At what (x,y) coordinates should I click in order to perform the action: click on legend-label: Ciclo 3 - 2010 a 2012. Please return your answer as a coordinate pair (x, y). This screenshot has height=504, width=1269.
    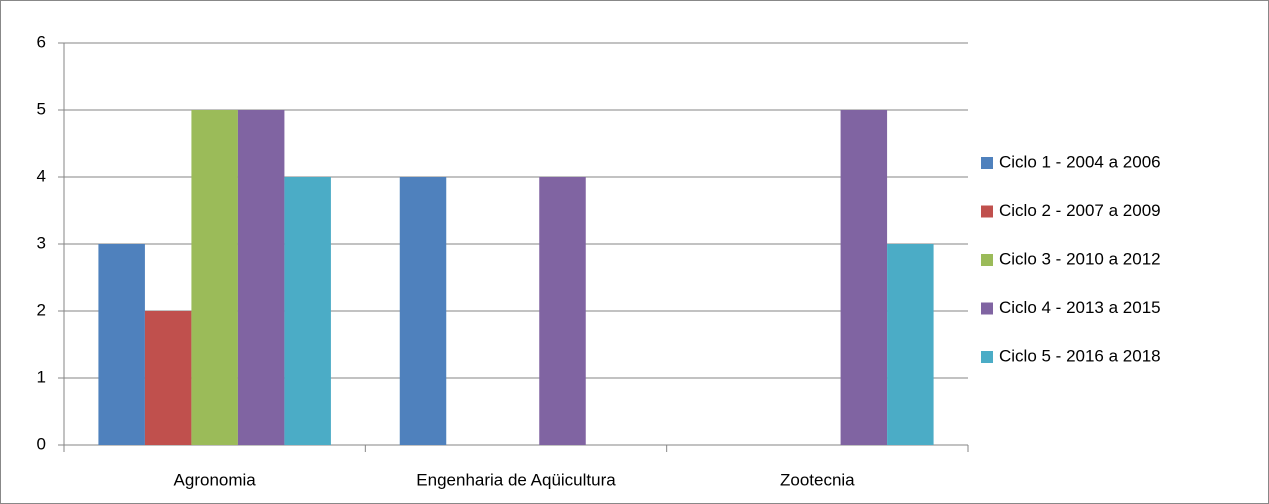
    Looking at the image, I should click on (1080, 258).